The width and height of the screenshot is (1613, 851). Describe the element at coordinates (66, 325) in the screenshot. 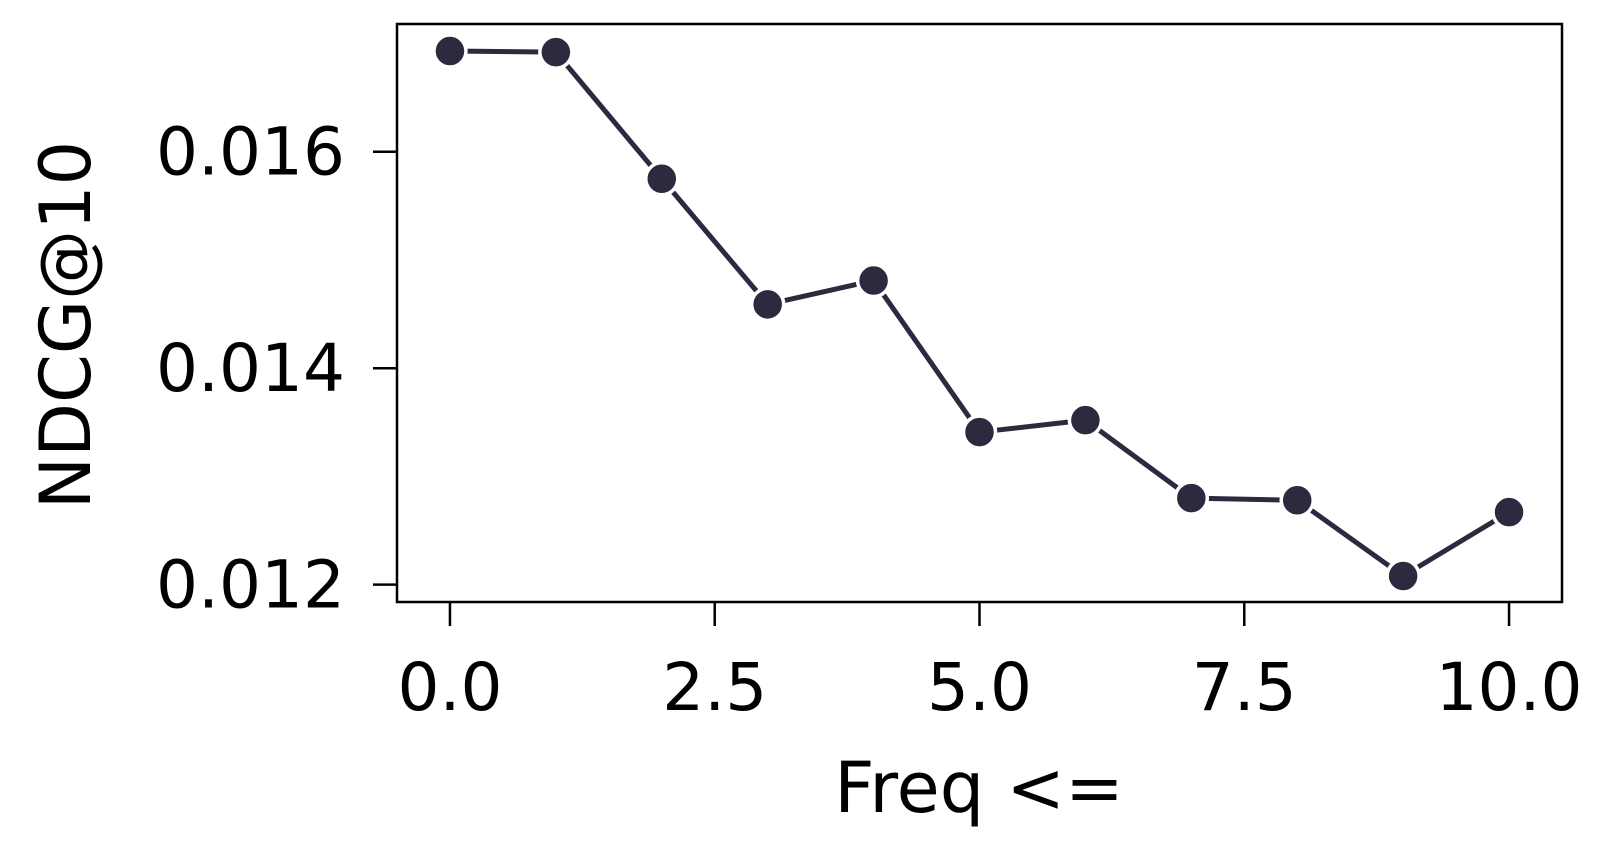

I see `y-axis-title: NDCG@10` at that location.